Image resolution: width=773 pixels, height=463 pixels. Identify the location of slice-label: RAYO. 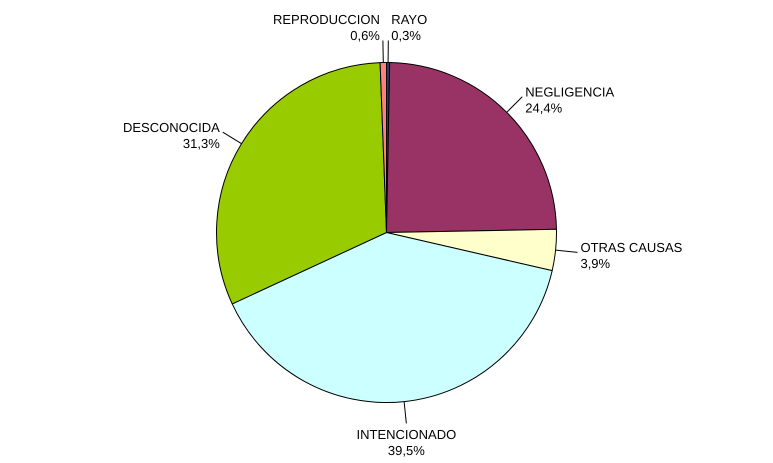
(409, 20).